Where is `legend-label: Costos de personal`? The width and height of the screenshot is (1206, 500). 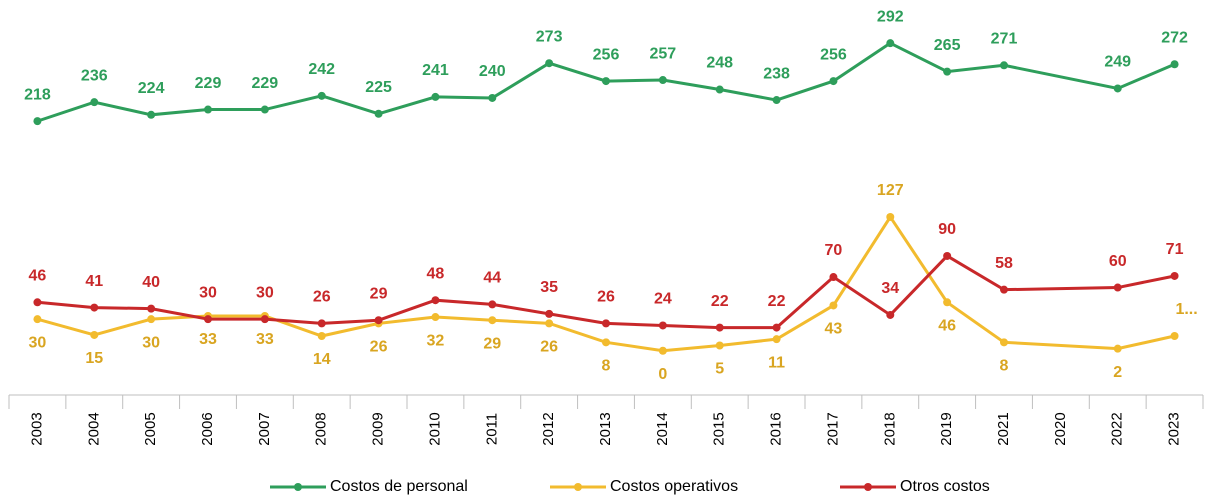 legend-label: Costos de personal is located at coordinates (399, 486).